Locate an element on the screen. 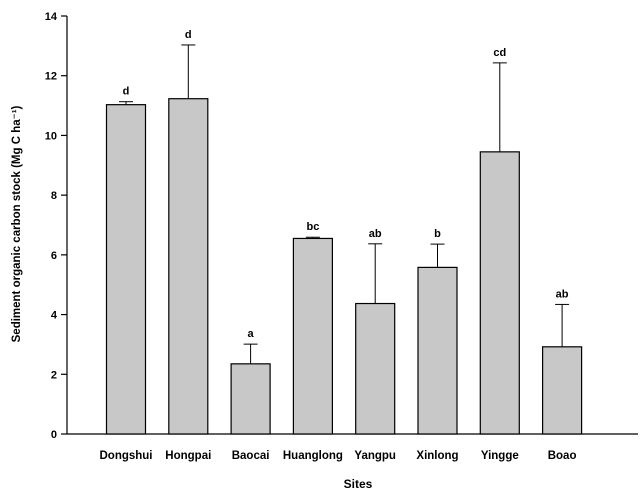 The height and width of the screenshot is (491, 644). significance-label: bc is located at coordinates (312, 227).